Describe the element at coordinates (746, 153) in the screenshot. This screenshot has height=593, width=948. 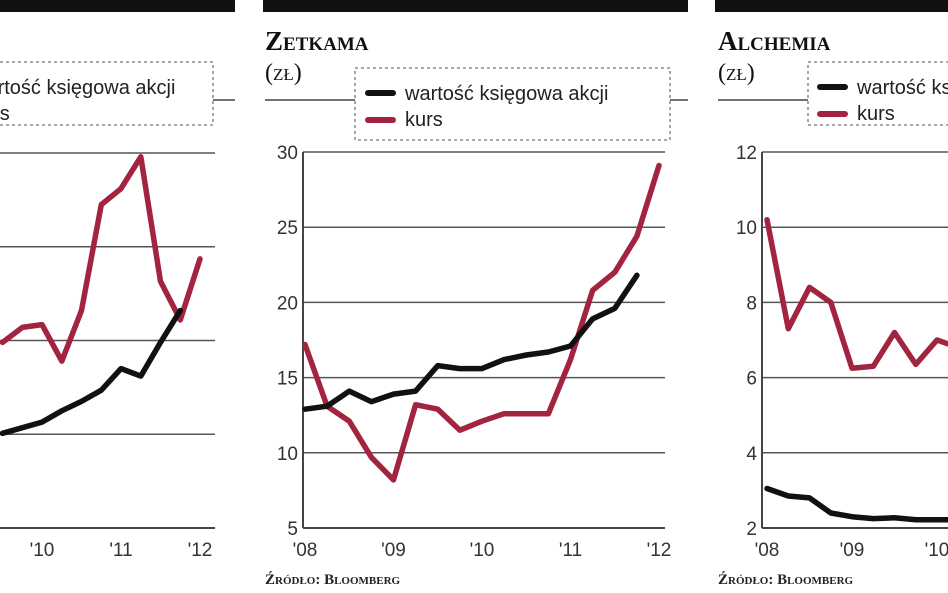
I see `y-tick-label: 12` at that location.